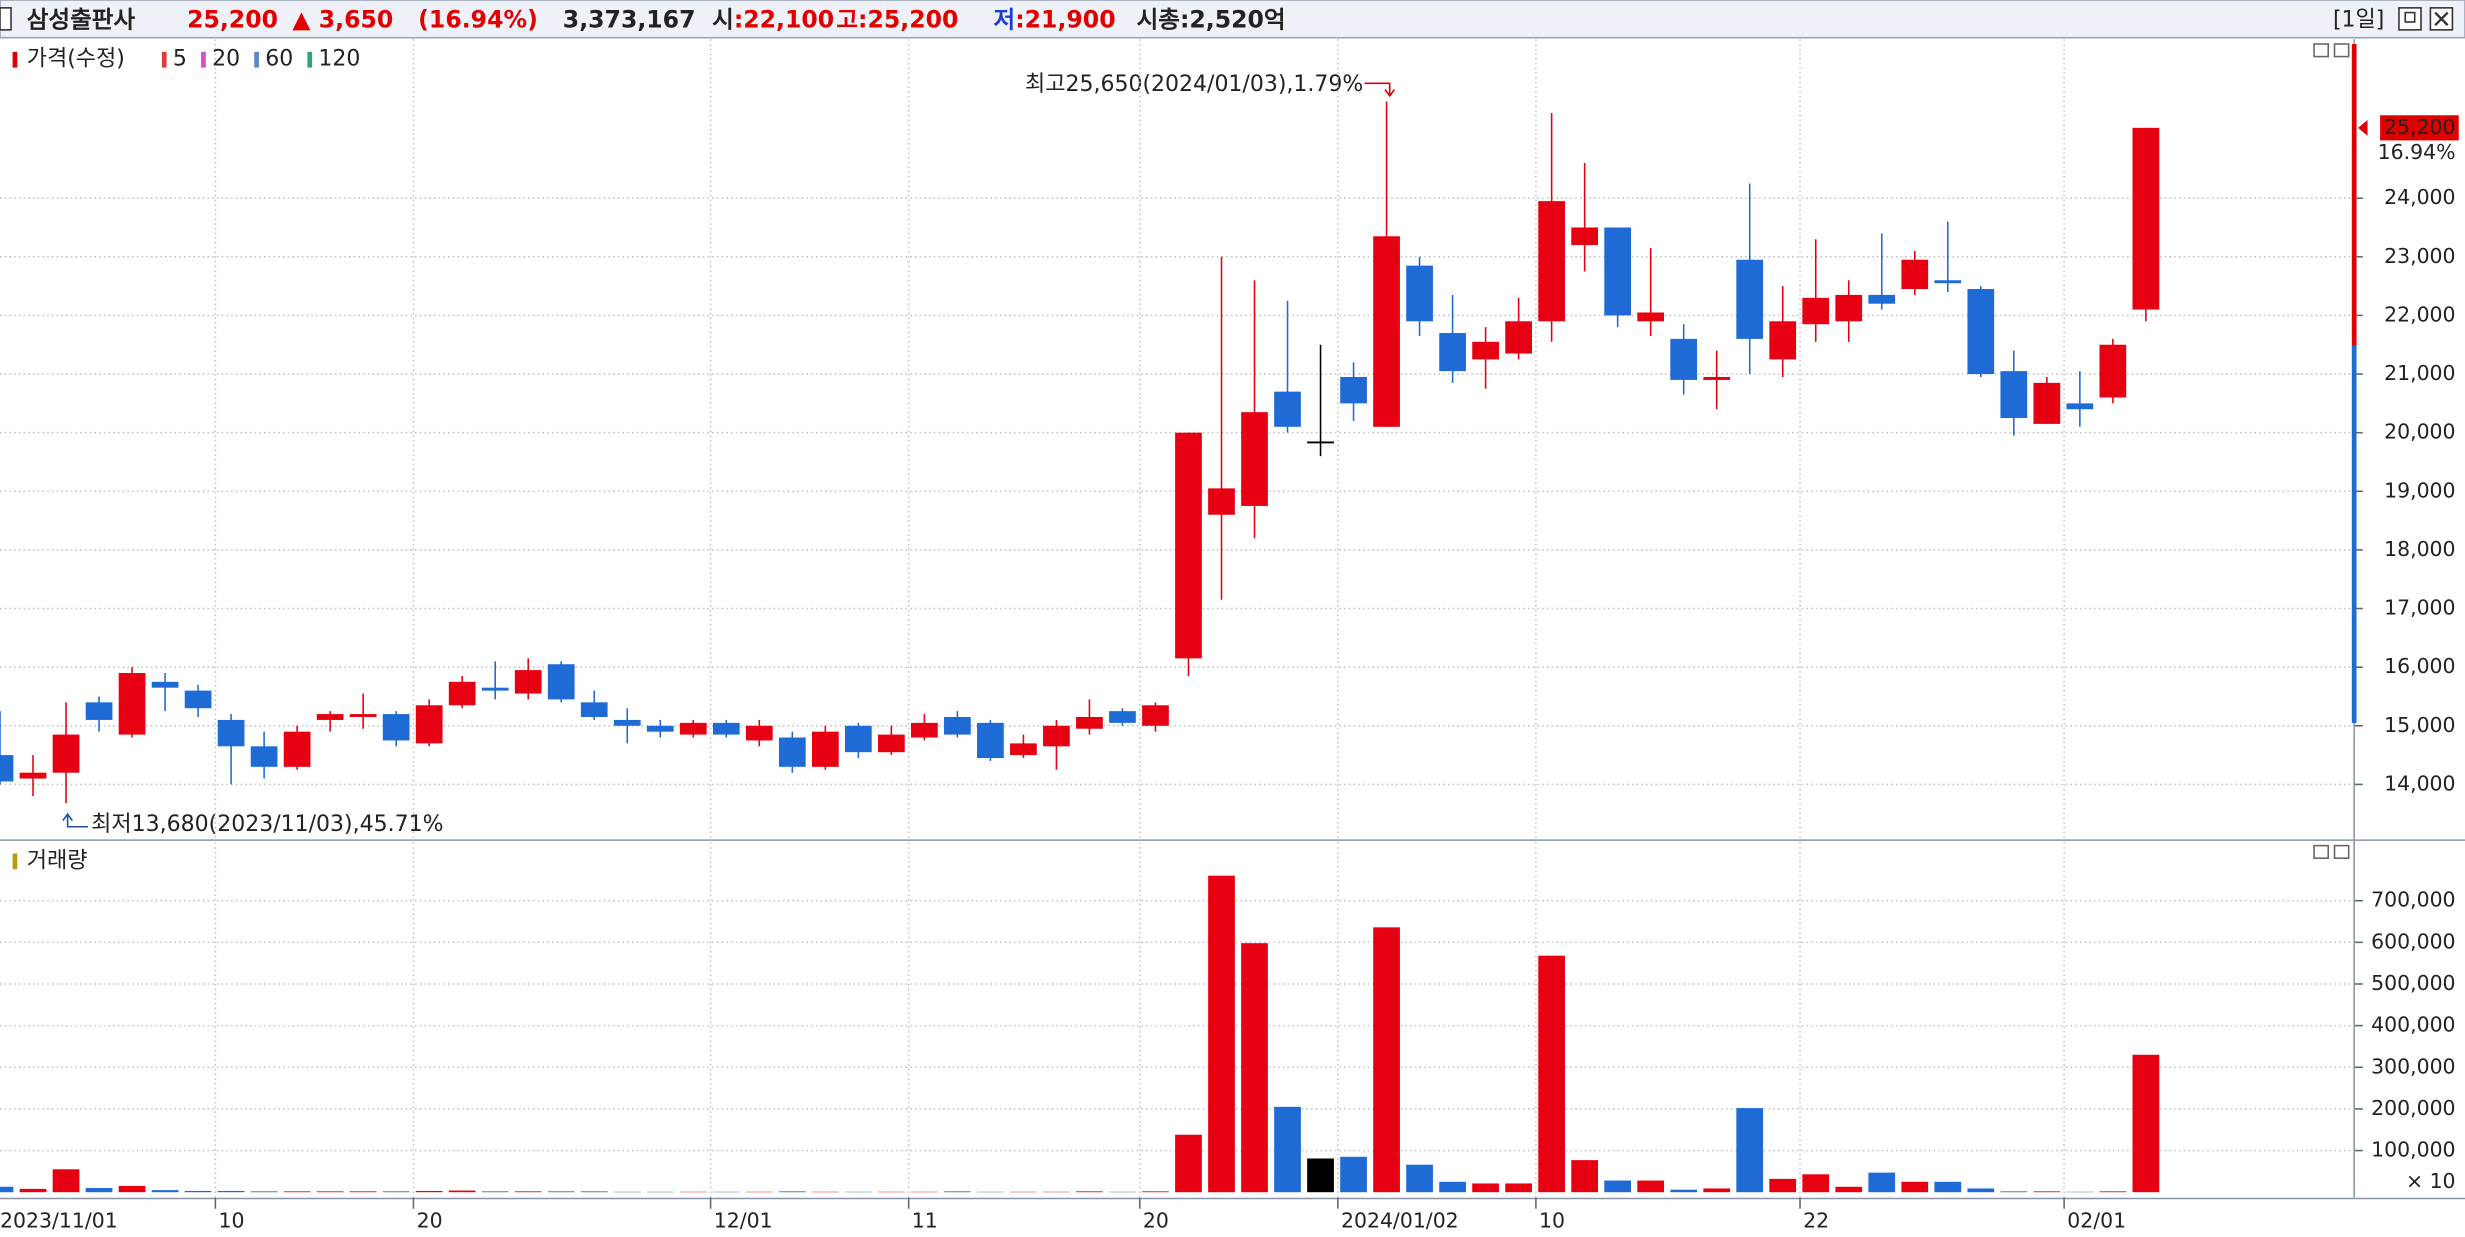  Describe the element at coordinates (1552, 1220) in the screenshot. I see `x-tick-label: 10` at that location.